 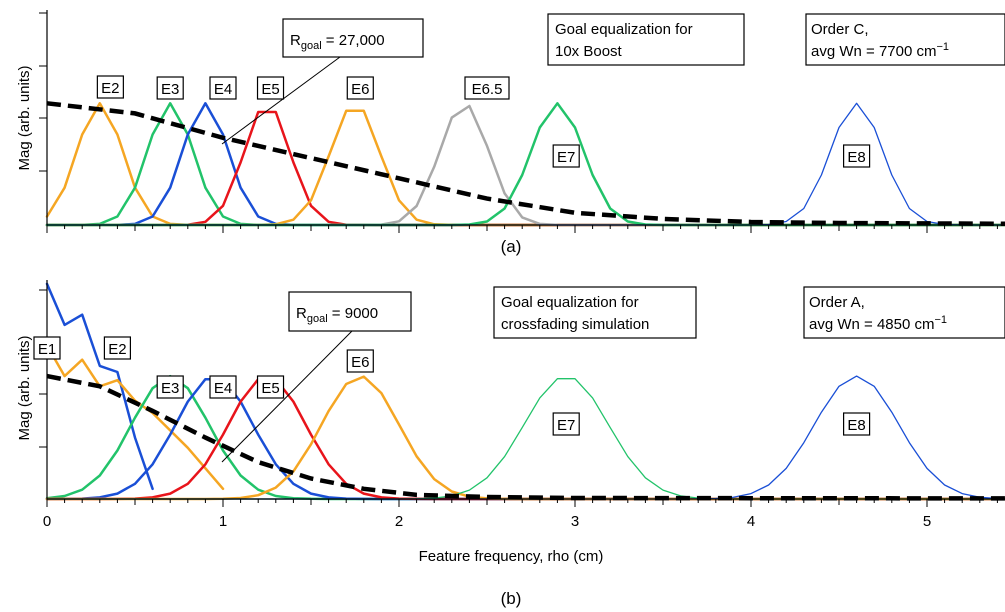 I want to click on panel-b-goal-box, so click(x=595, y=312).